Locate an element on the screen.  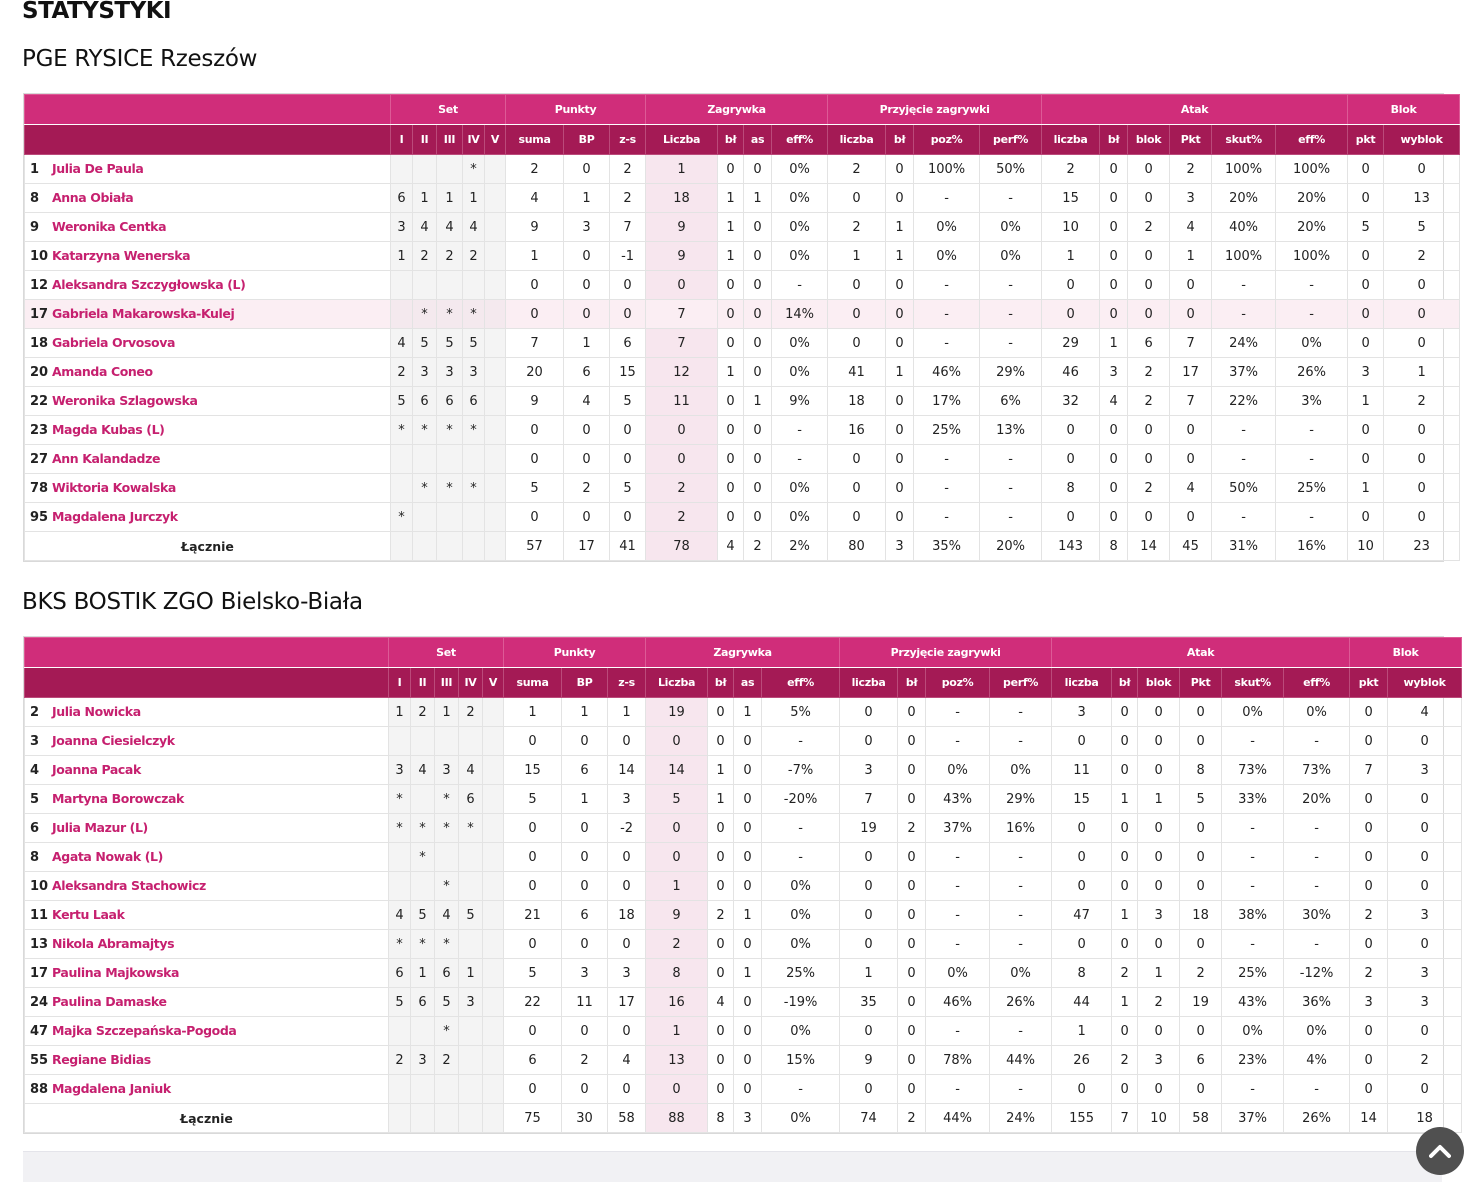
player-name-link: Martyna Borowczak is located at coordinates (118, 798).